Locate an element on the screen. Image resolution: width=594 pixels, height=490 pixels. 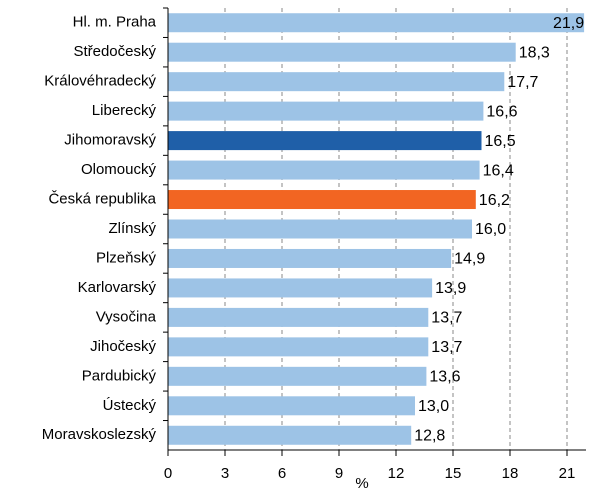
x-tick-label: 6 is located at coordinates (282, 473).